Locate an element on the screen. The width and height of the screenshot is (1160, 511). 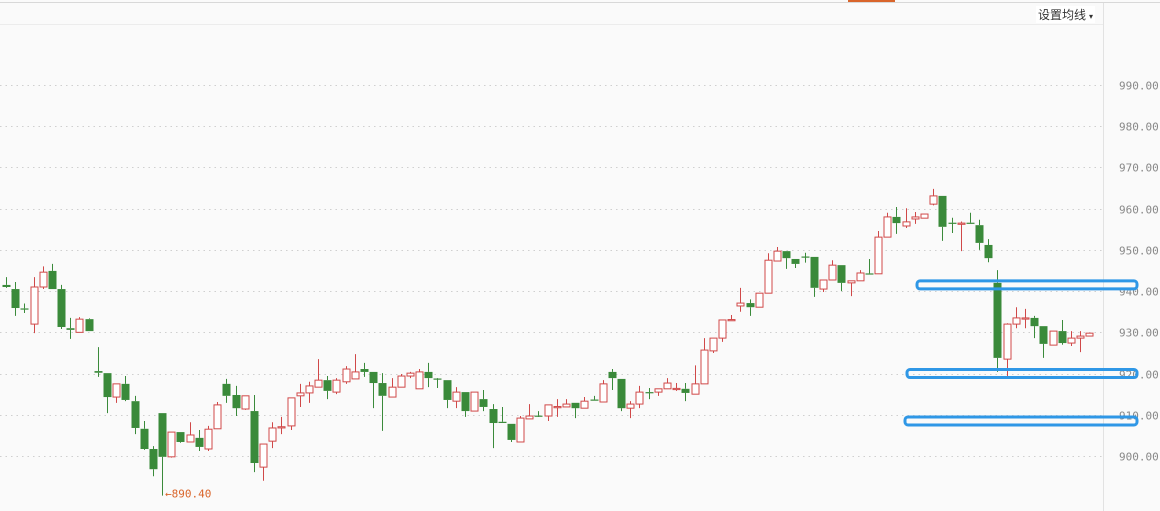
y-tick-label: 960.00 is located at coordinates (1139, 210).